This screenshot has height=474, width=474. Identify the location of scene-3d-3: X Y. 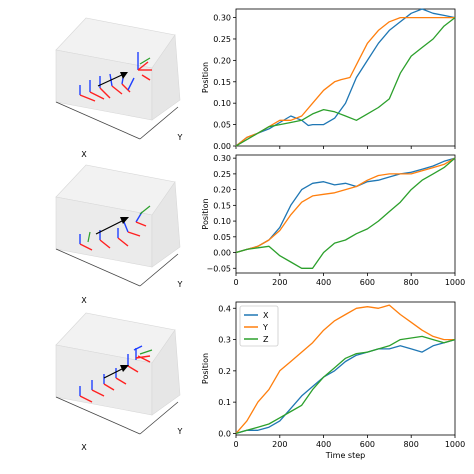
(119, 382).